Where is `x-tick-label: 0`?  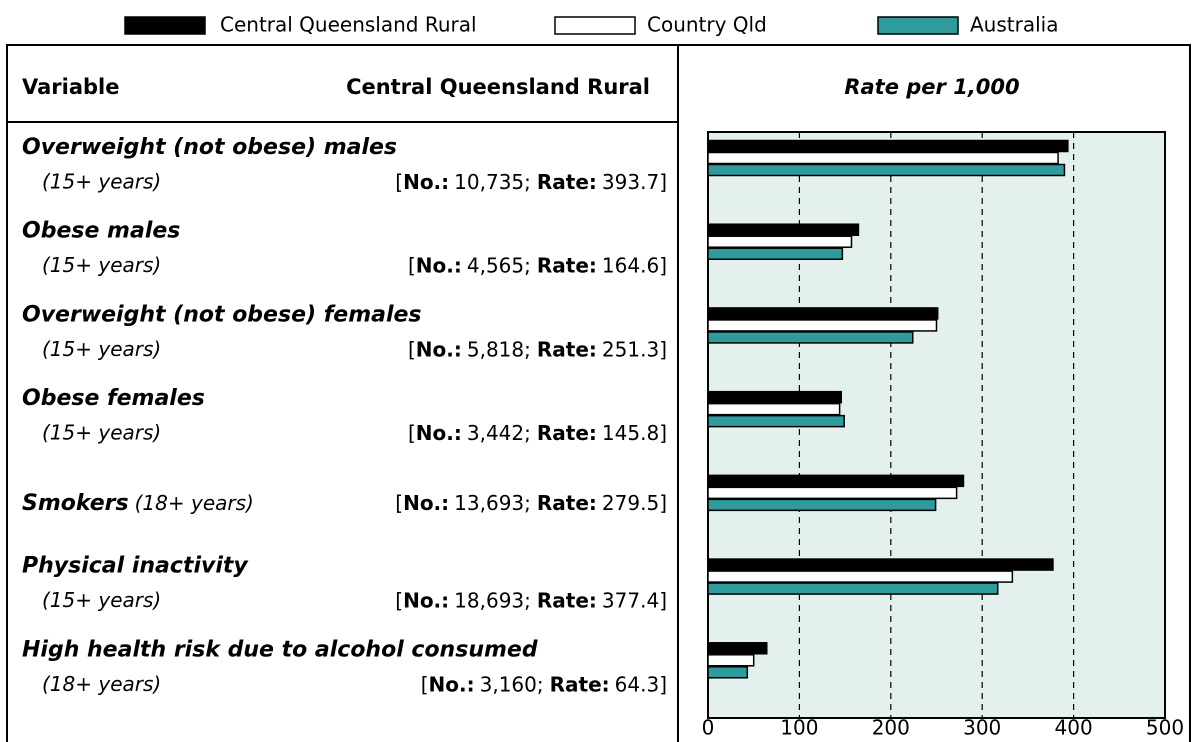
x-tick-label: 0 is located at coordinates (708, 728).